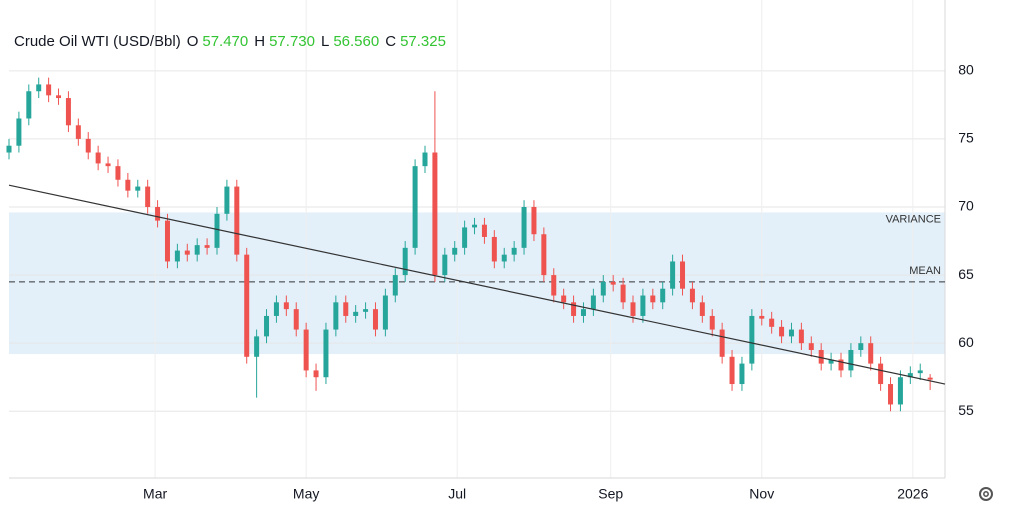  What do you see at coordinates (457, 494) in the screenshot?
I see `x-tick-label: Jul` at bounding box center [457, 494].